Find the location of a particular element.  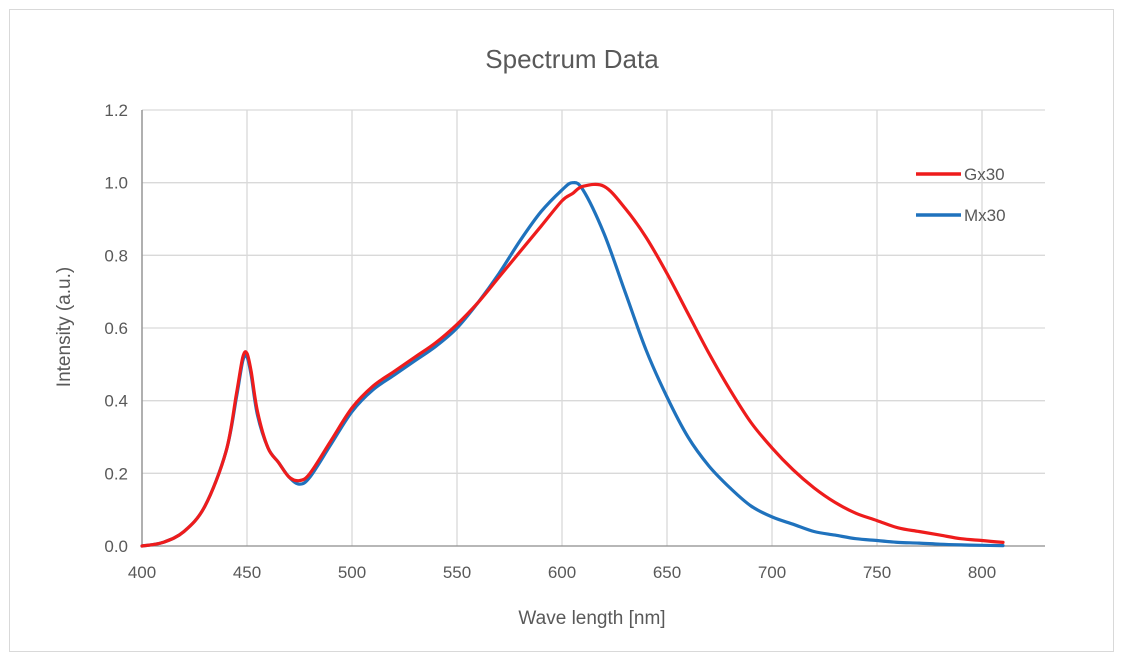

y-tick-label: 0.8 is located at coordinates (116, 255).